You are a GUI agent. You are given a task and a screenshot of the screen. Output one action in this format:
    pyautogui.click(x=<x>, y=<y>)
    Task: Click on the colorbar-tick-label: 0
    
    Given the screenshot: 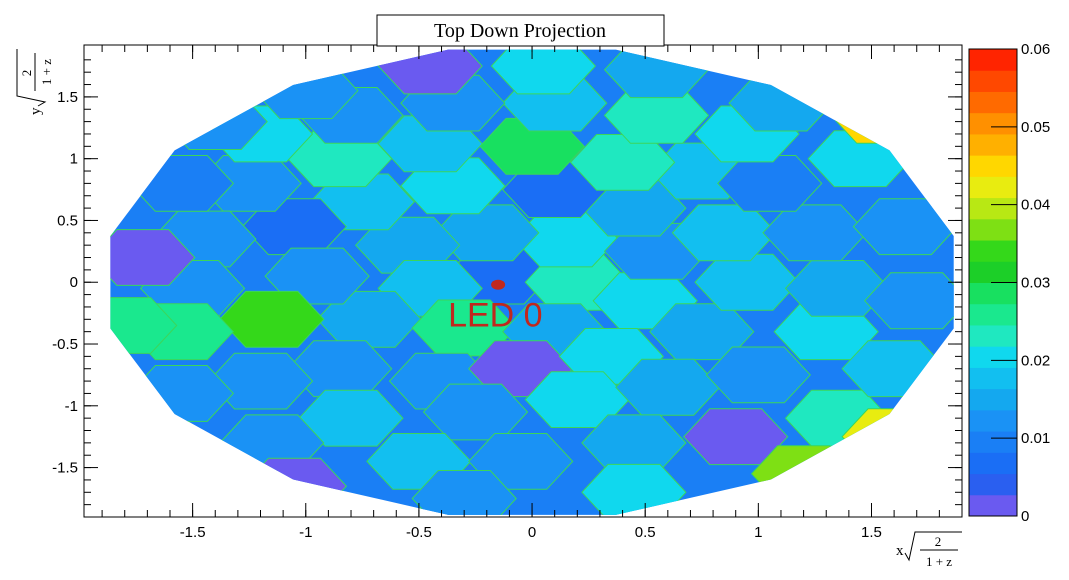 What is the action you would take?
    pyautogui.click(x=1025, y=516)
    